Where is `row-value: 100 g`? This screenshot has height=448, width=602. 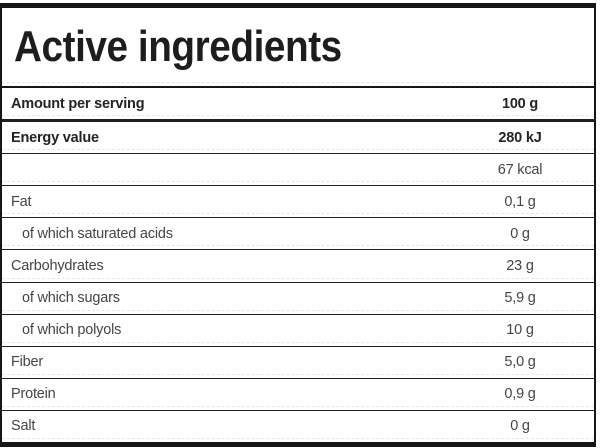 row-value: 100 g is located at coordinates (520, 103).